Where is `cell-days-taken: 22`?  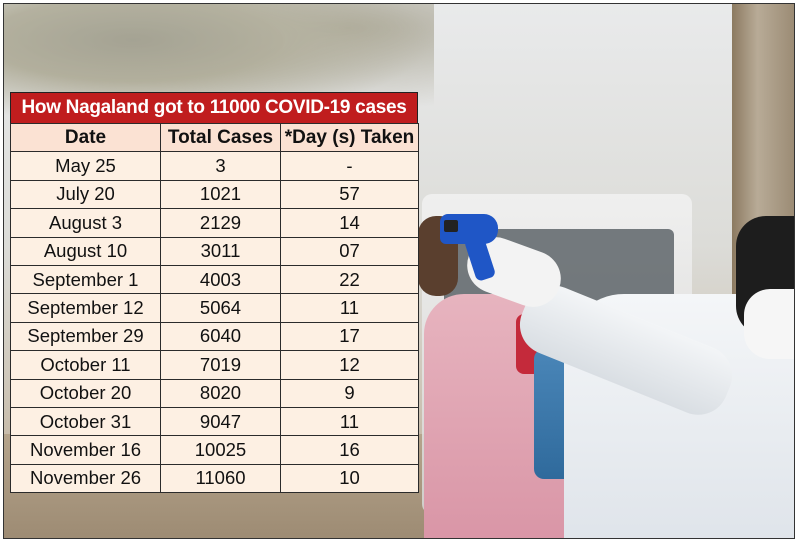 cell-days-taken: 22 is located at coordinates (349, 279).